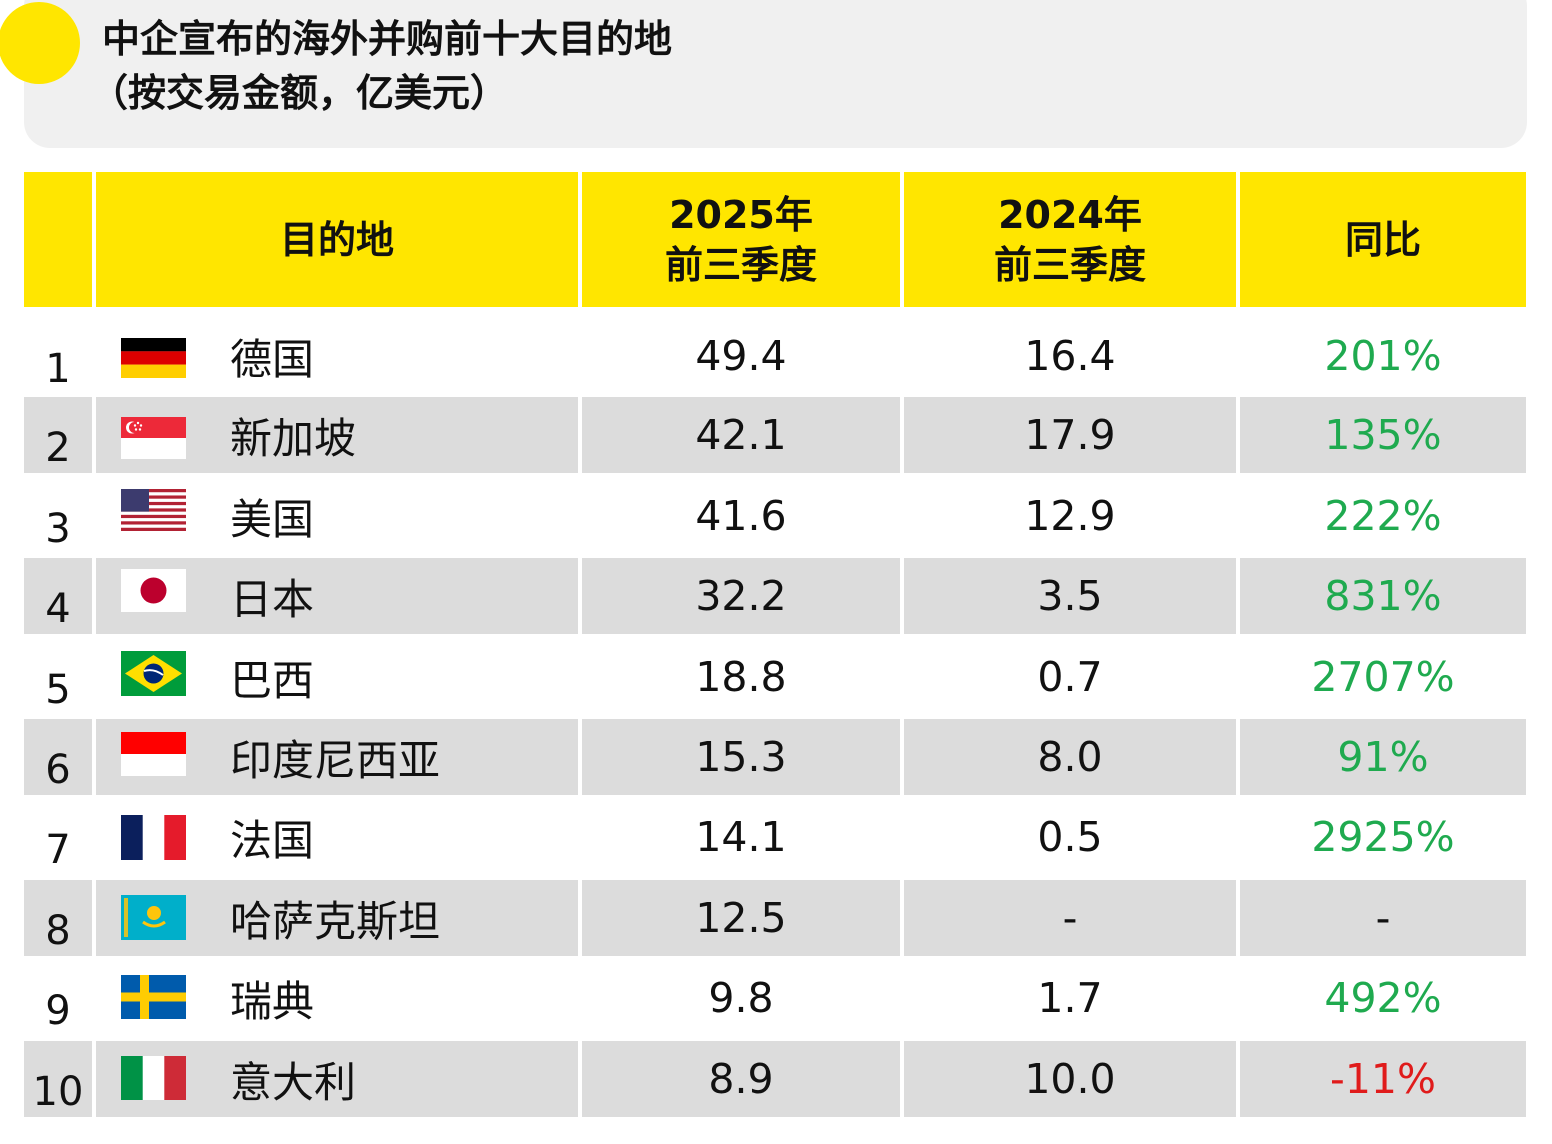 The image size is (1552, 1144). I want to click on row-7-destination: 法国, so click(272, 840).